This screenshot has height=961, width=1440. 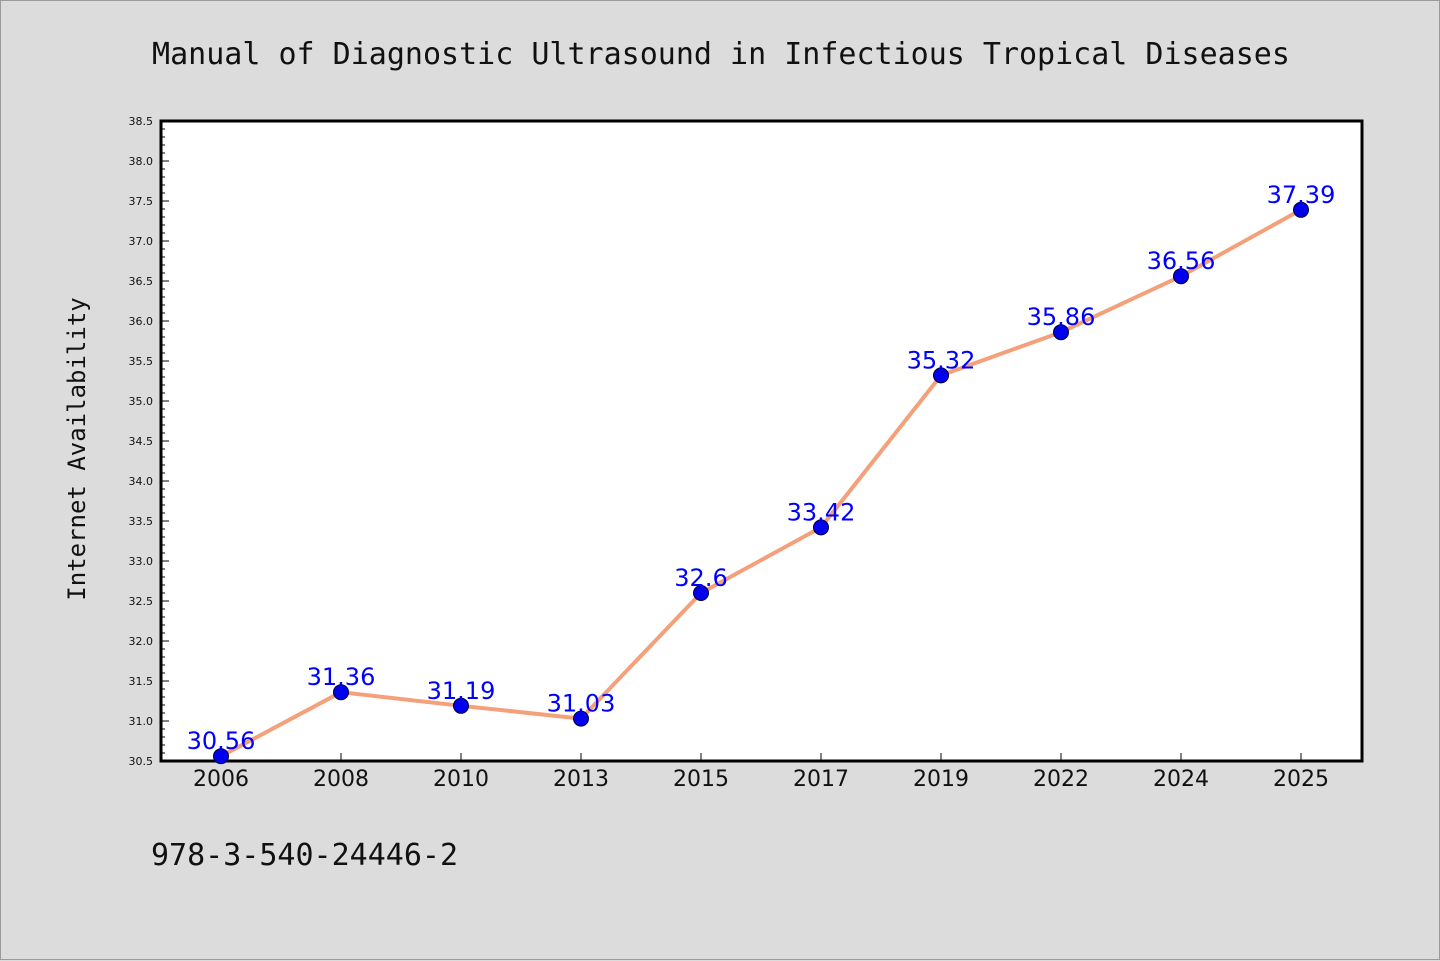 I want to click on data-label: 35.86, so click(x=1061, y=317).